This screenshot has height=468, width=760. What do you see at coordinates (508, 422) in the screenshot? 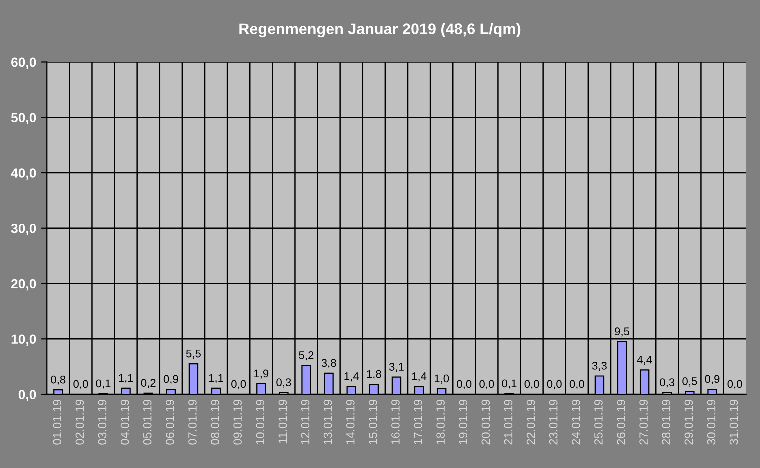
I see `x-tick-label: 21.01.19` at bounding box center [508, 422].